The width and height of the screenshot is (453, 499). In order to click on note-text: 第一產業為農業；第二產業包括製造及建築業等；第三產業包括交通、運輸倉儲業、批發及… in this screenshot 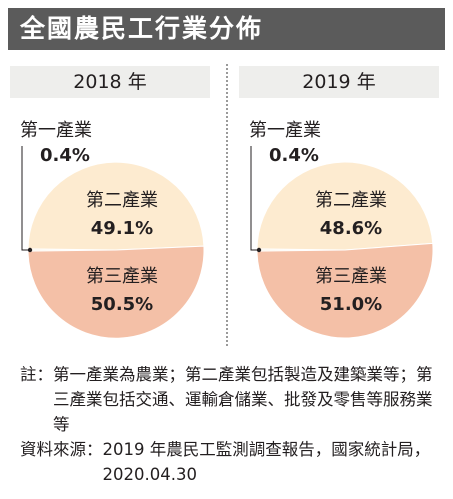, I will do `click(243, 399)`.